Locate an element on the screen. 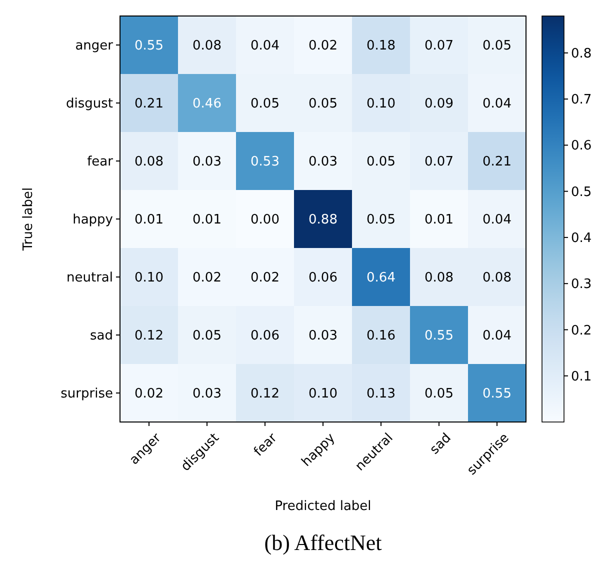 This screenshot has width=608, height=572. color-bar-label: 0.8 is located at coordinates (581, 54).